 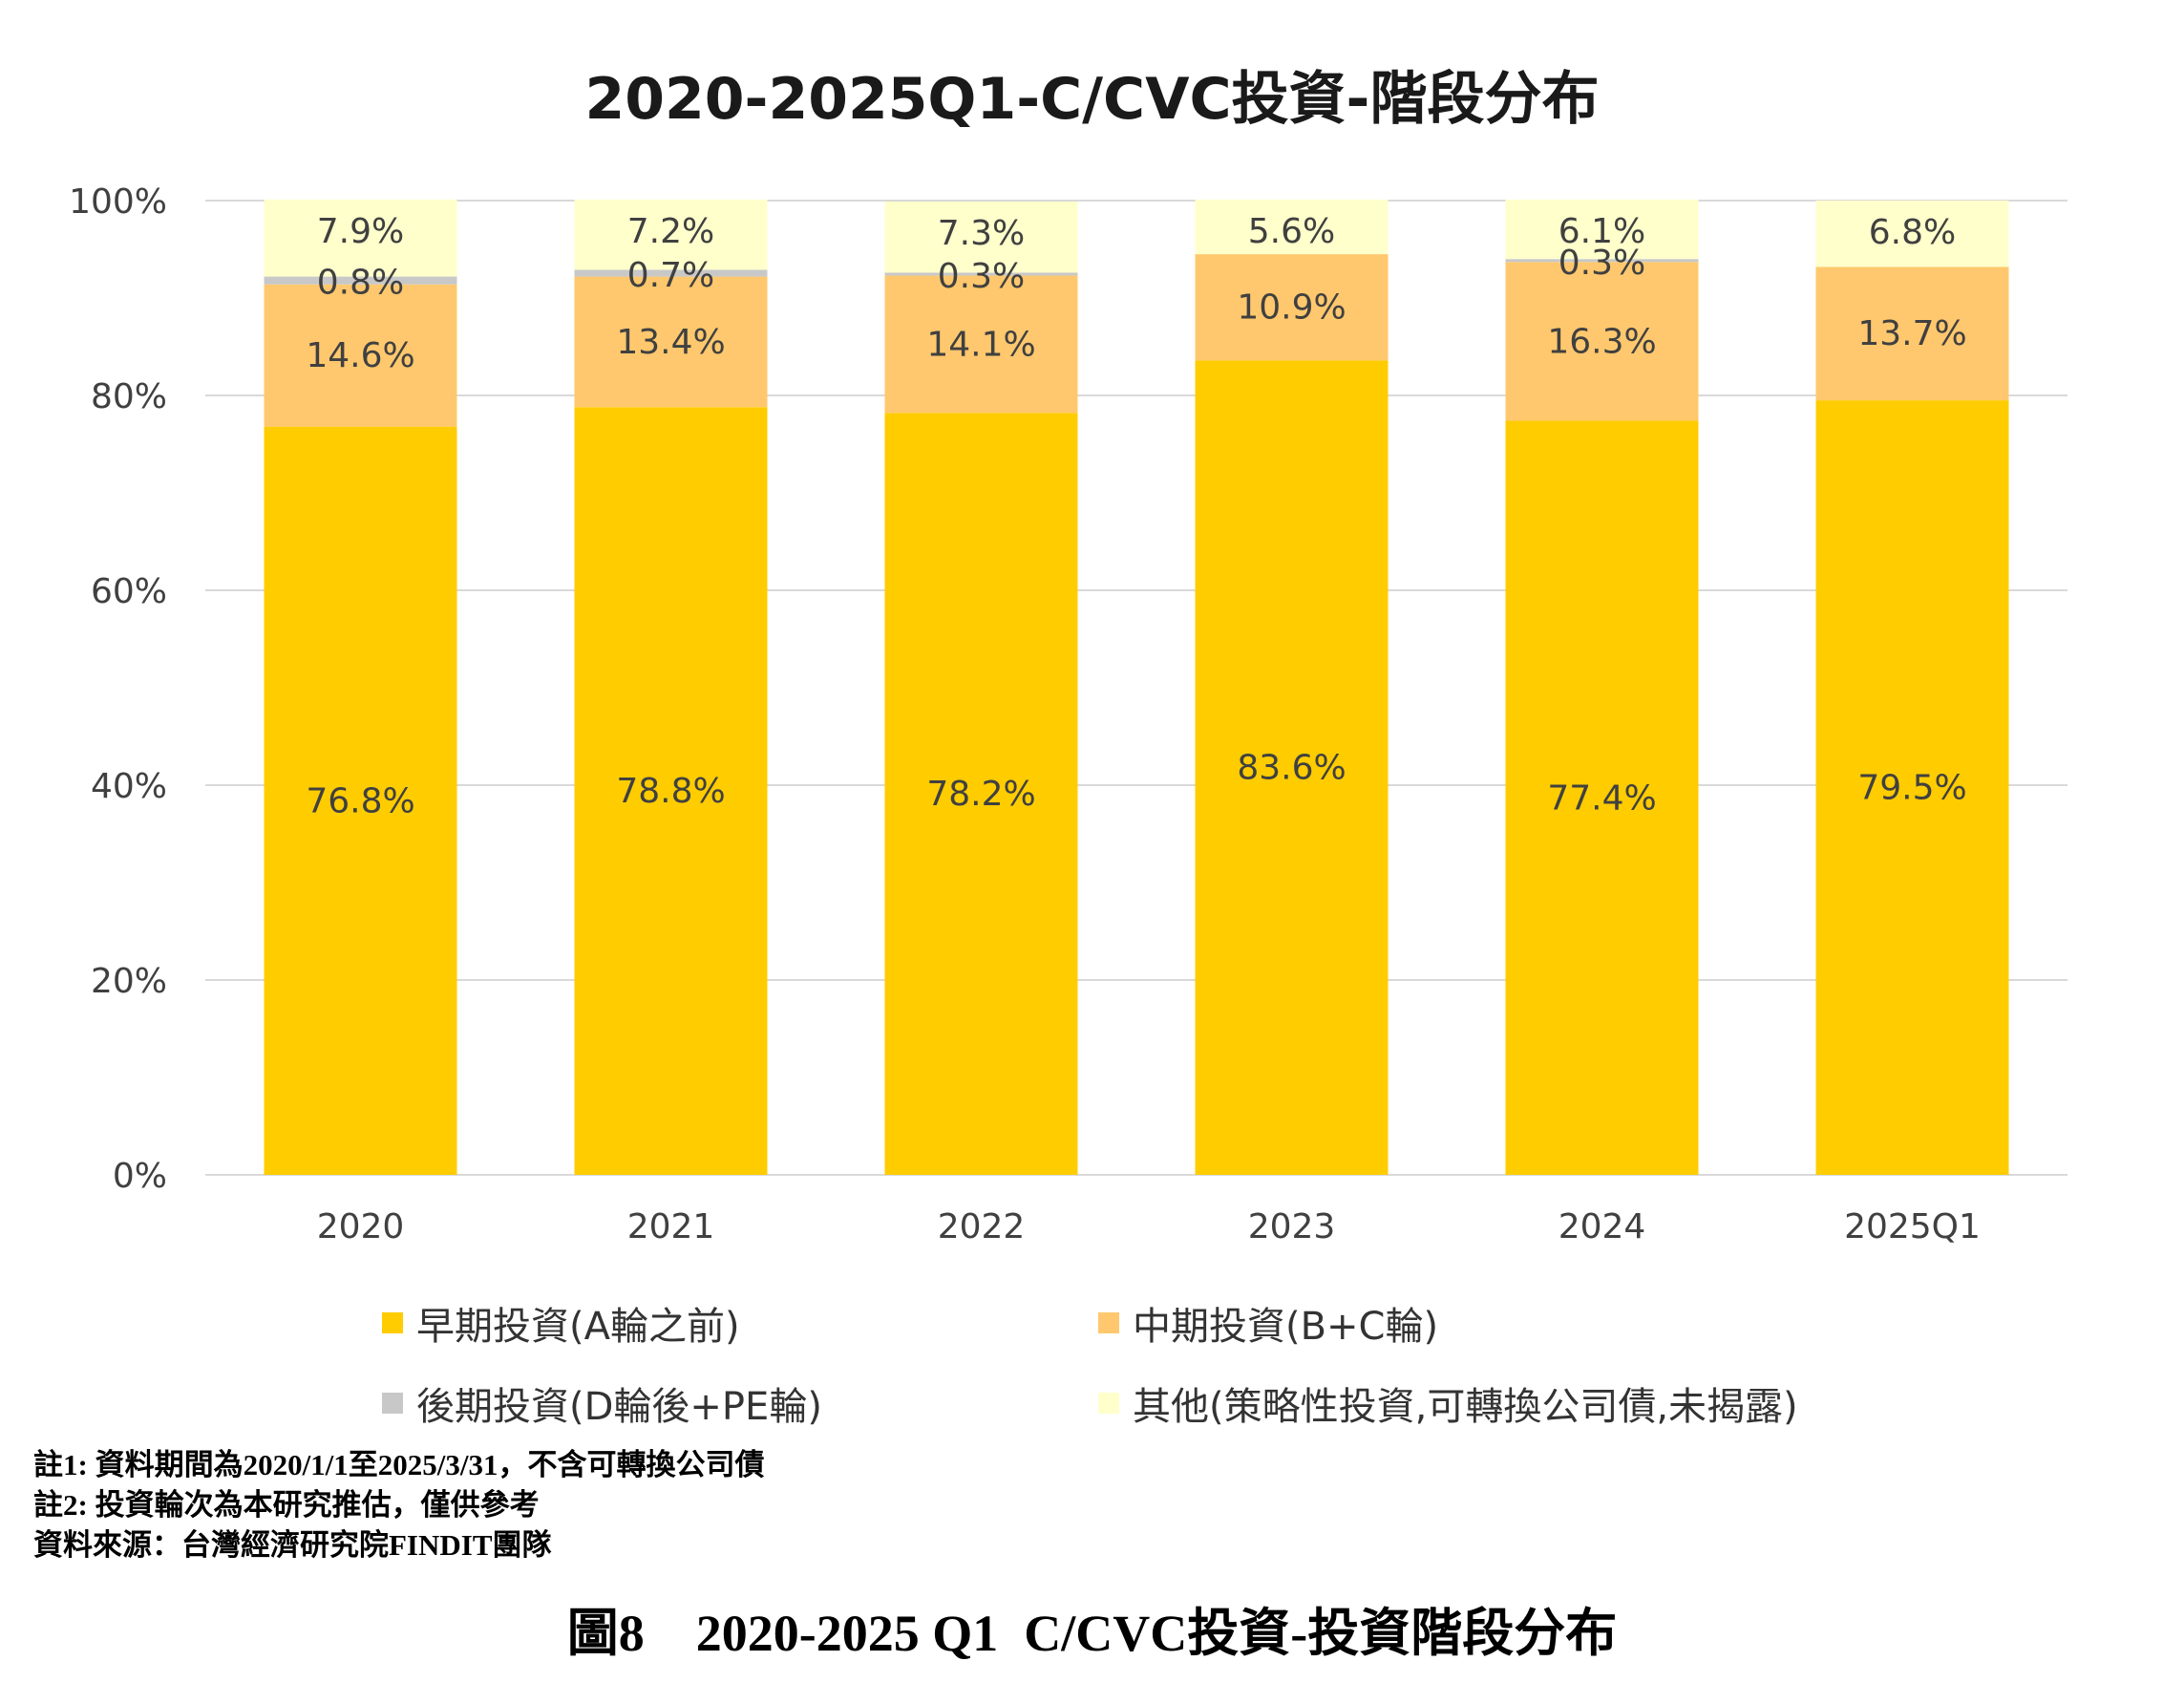 I want to click on x-tick-label: 2020, so click(x=361, y=1226).